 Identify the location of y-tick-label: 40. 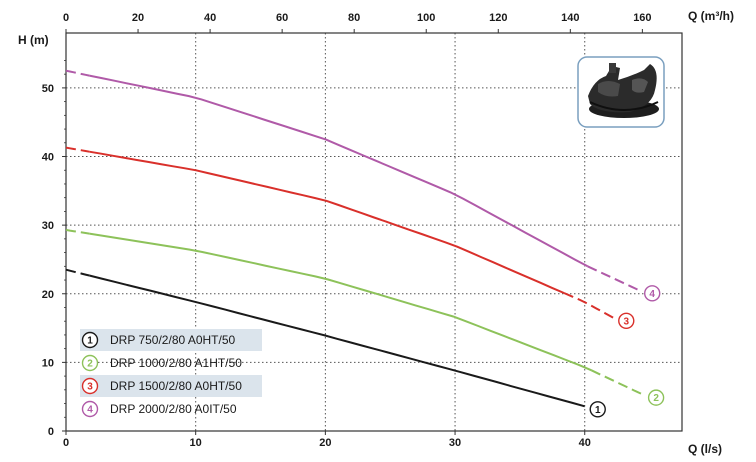
(48, 158).